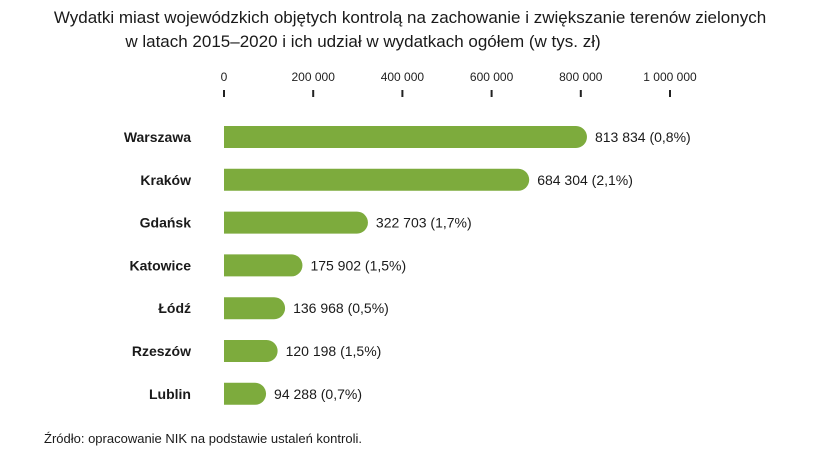 This screenshot has height=474, width=836. What do you see at coordinates (161, 265) in the screenshot?
I see `category-label: Katowice` at bounding box center [161, 265].